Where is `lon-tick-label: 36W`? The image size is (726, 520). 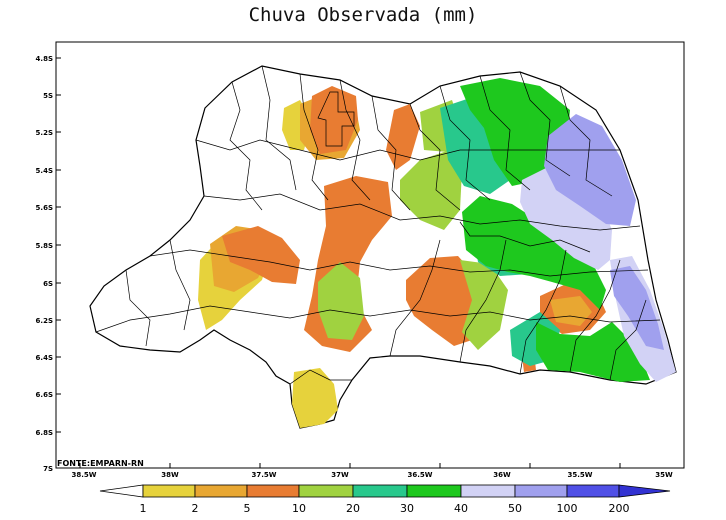 lon-tick-label: 36W is located at coordinates (502, 475).